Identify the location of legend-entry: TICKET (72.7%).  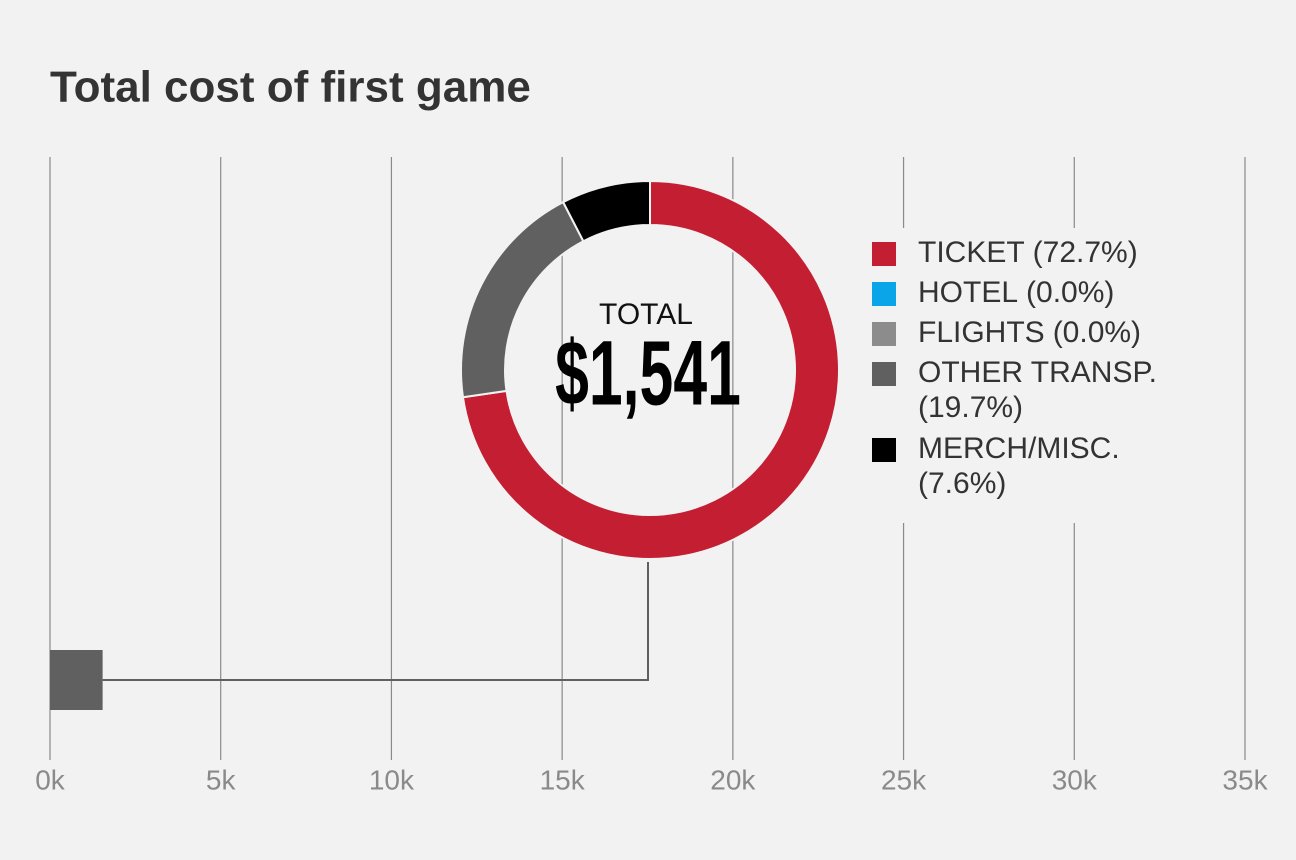
(1028, 252).